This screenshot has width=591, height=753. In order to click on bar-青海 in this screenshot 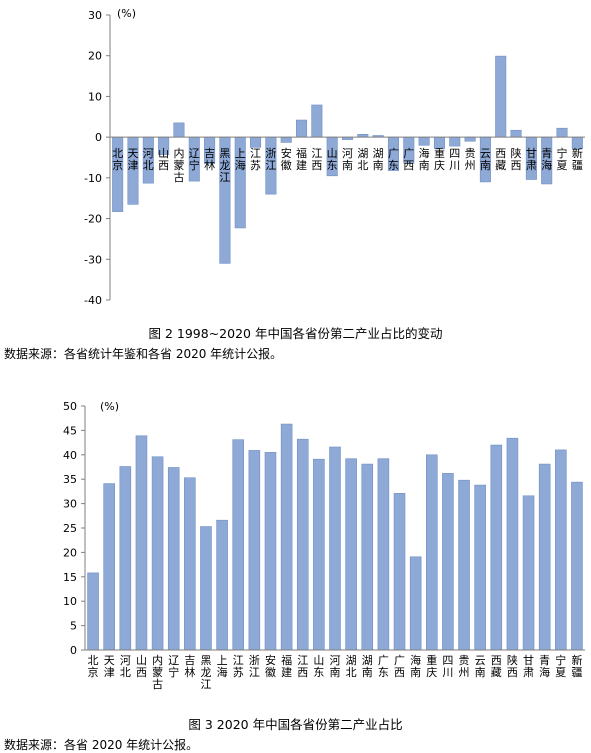, I will do `click(544, 557)`.